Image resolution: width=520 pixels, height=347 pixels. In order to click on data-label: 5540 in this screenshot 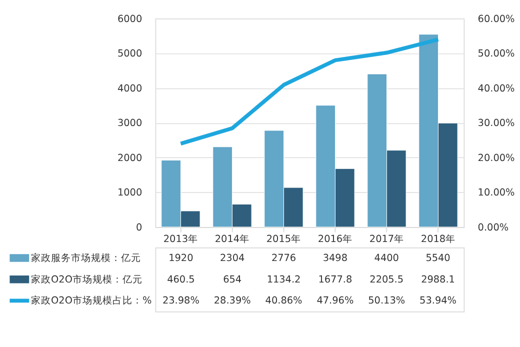, I will do `click(438, 258)`.